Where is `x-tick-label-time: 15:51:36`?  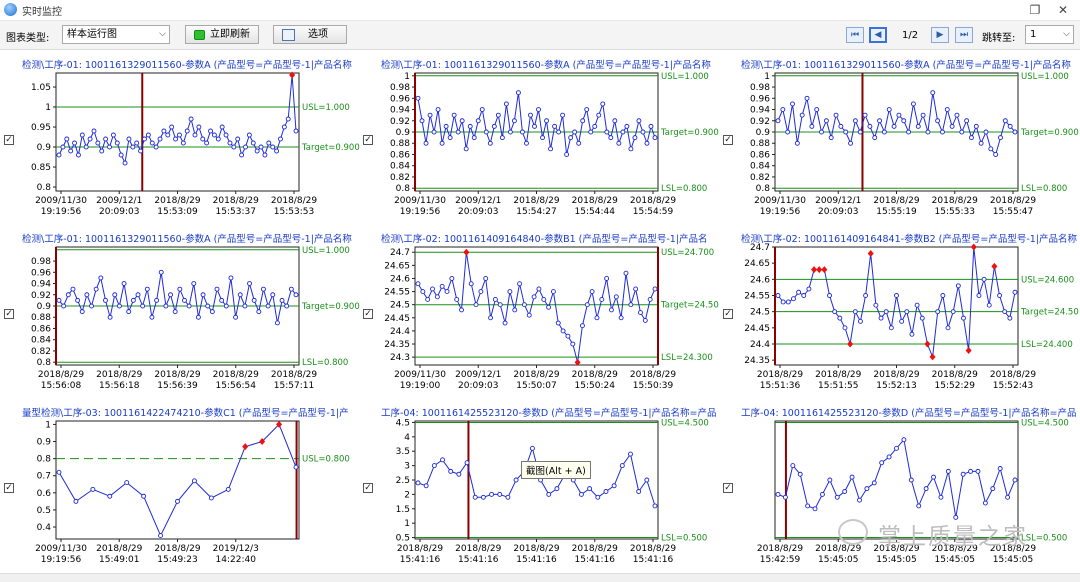 x-tick-label-time: 15:51:36 is located at coordinates (780, 386).